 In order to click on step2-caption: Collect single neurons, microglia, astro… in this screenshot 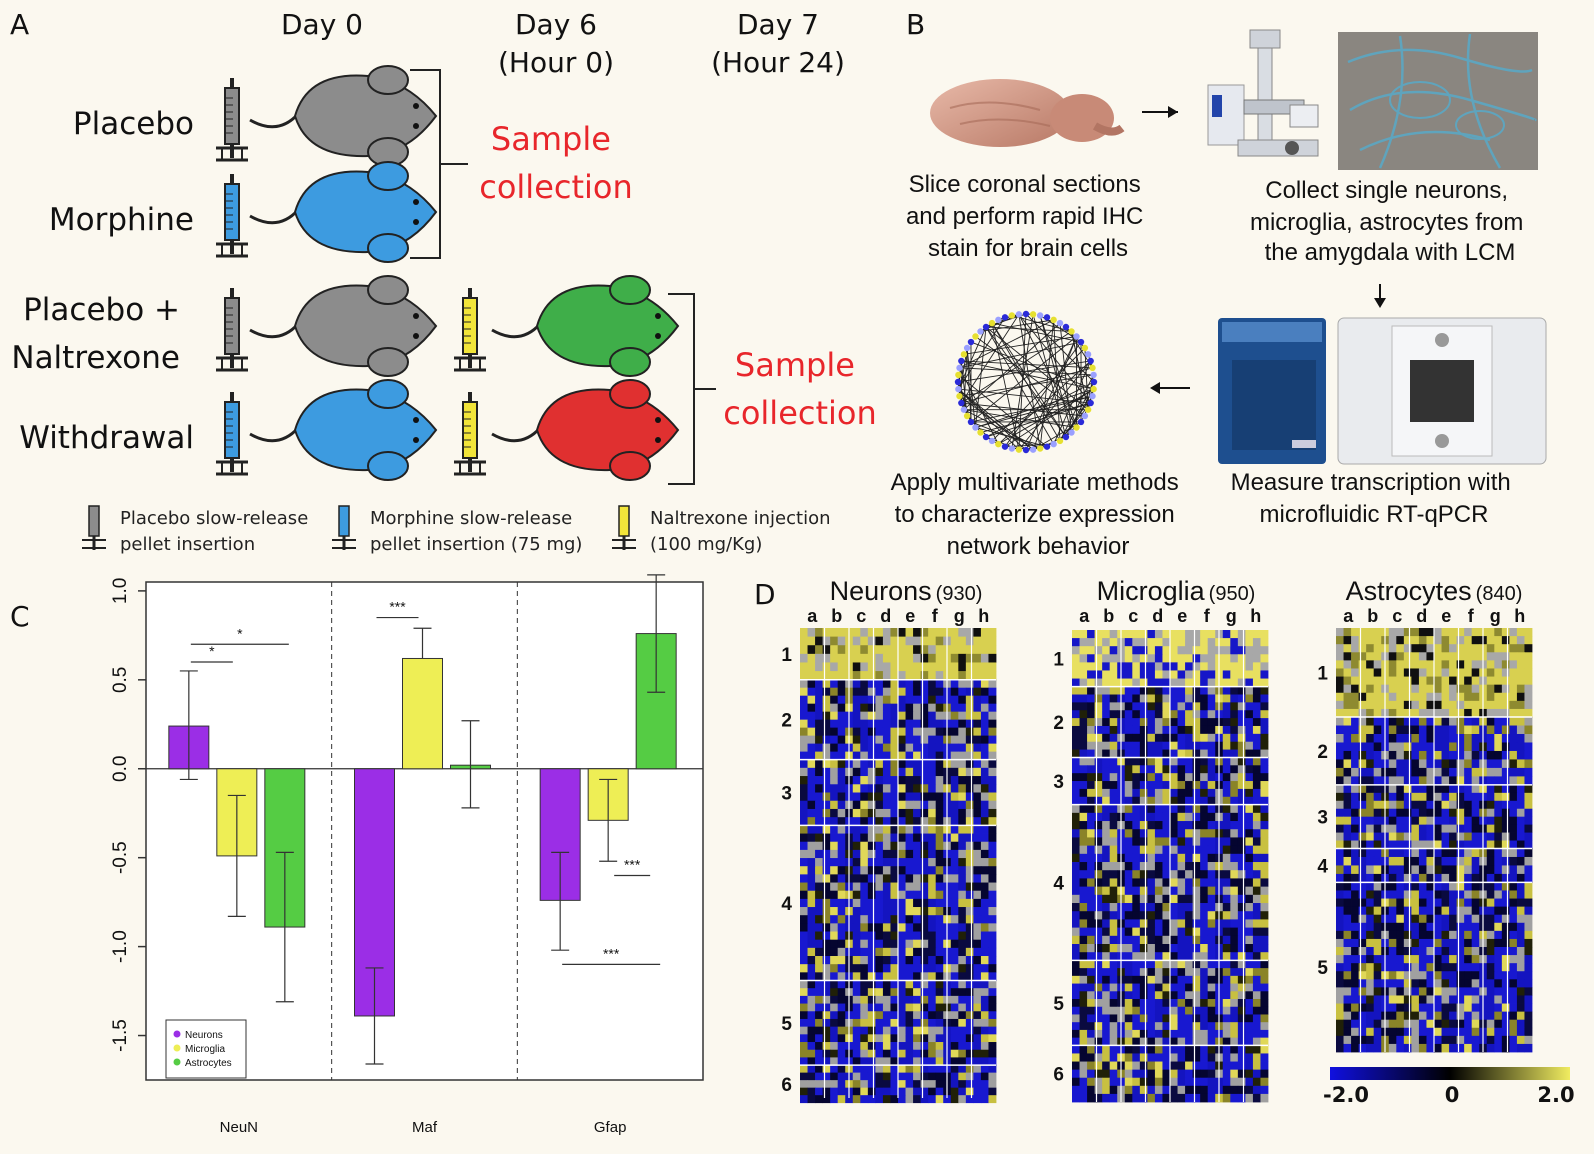, I will do `click(1390, 221)`.